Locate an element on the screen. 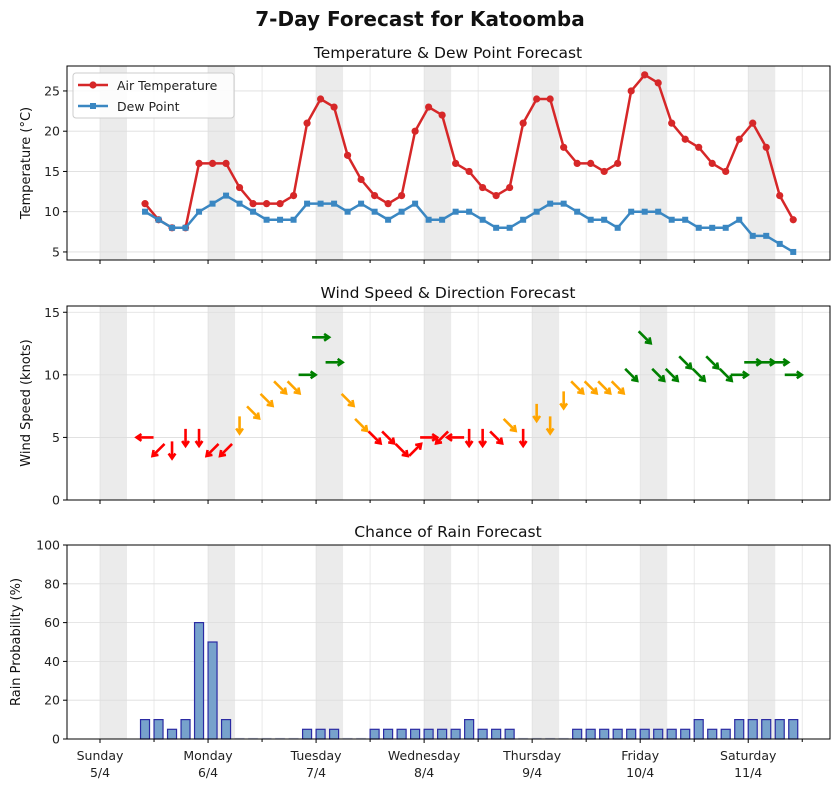  legend-air-temperature-marker is located at coordinates (93, 85).